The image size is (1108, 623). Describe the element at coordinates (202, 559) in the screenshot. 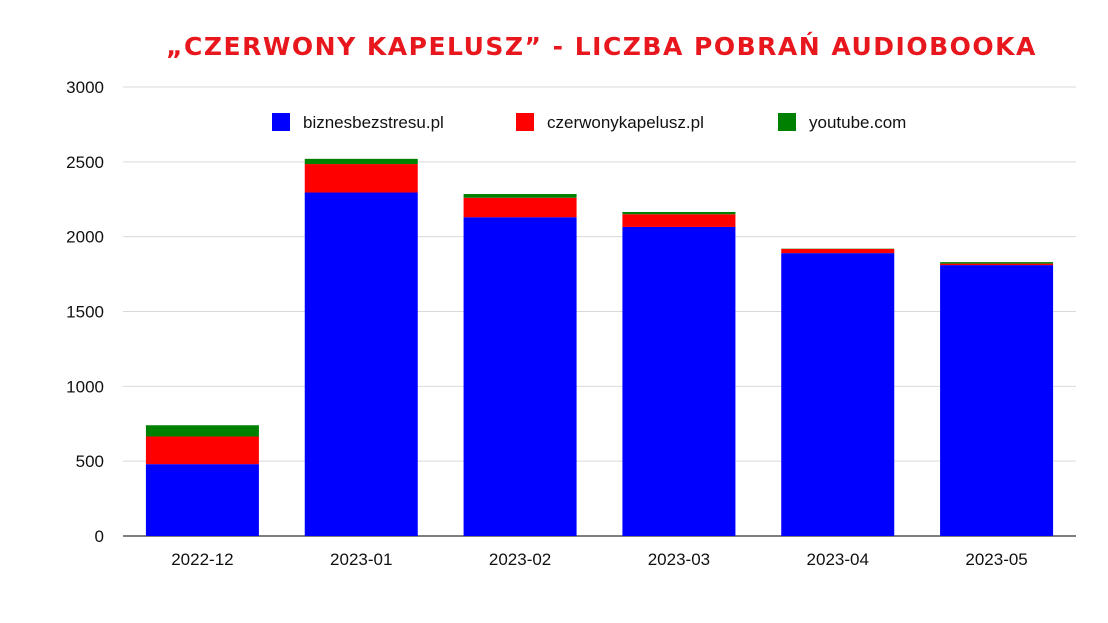

I see `x-tick-label: 2022-12` at that location.